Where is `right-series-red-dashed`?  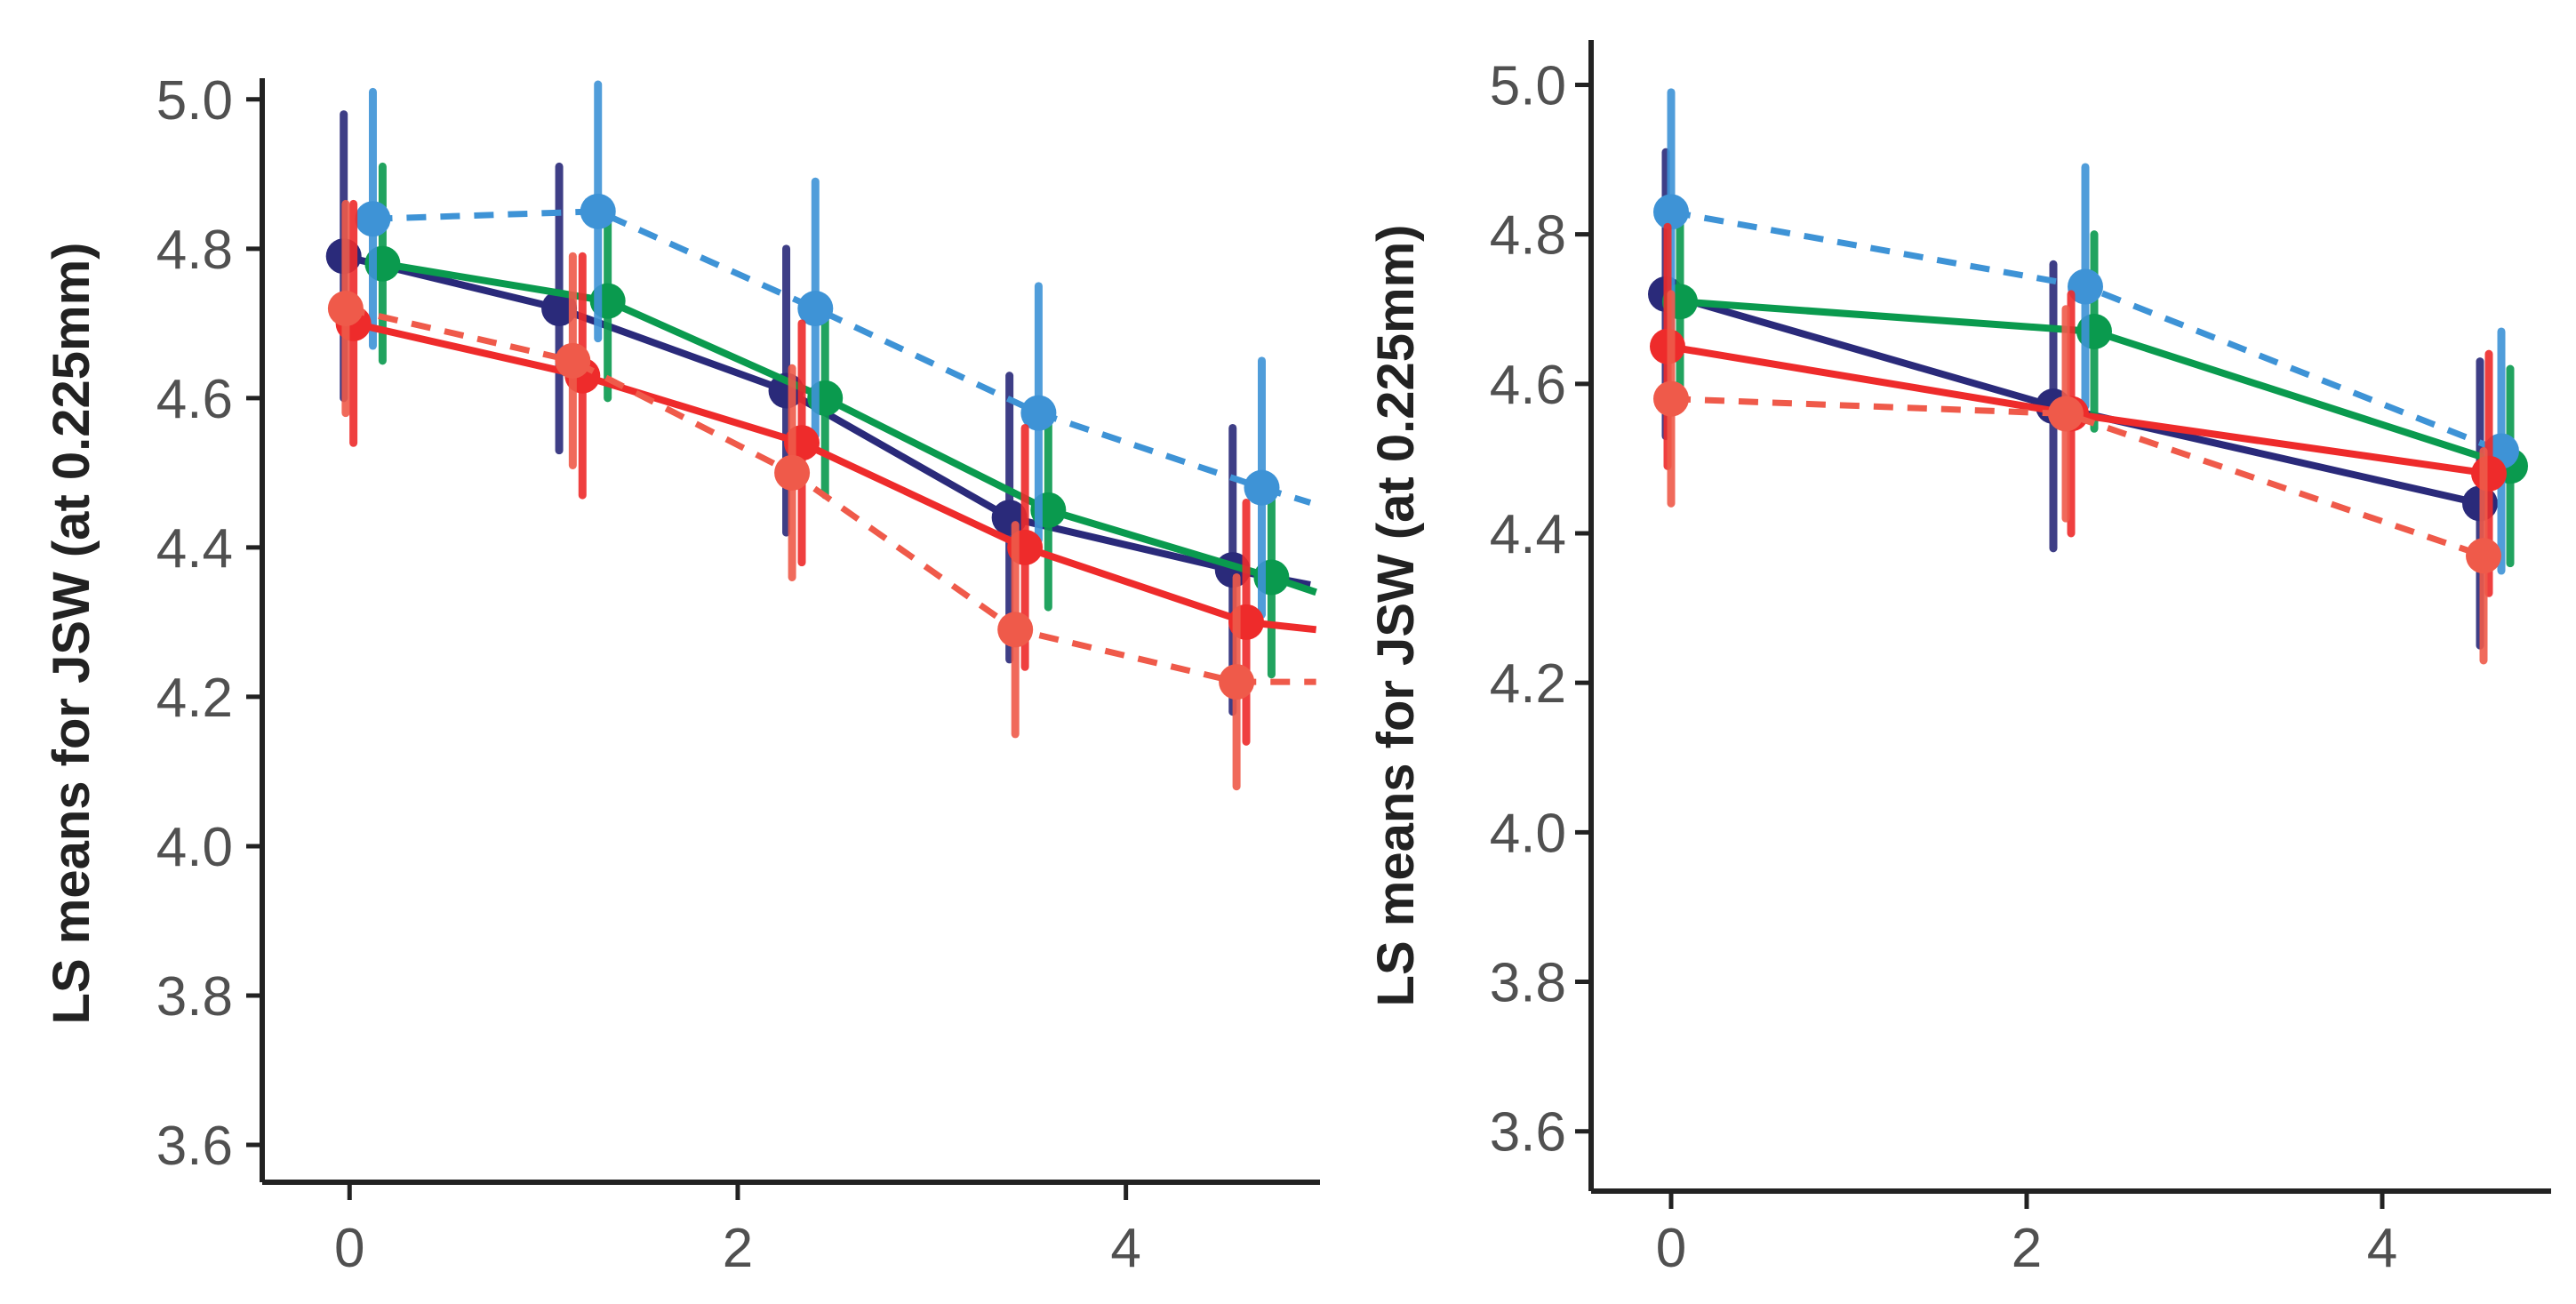 right-series-red-dashed is located at coordinates (2077, 477).